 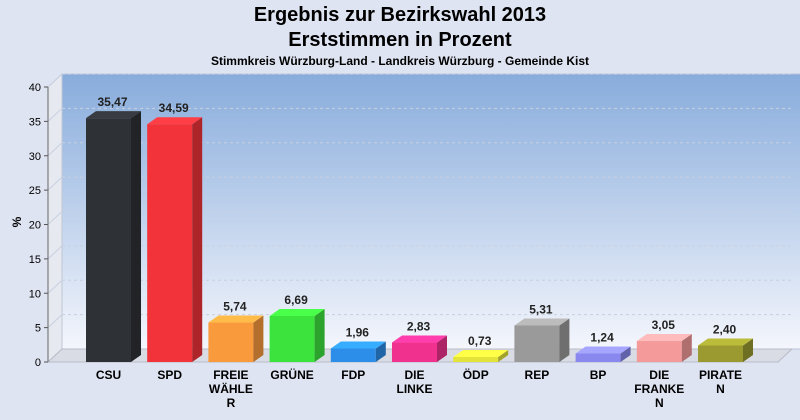 I want to click on value-label: 1,96, so click(x=358, y=333).